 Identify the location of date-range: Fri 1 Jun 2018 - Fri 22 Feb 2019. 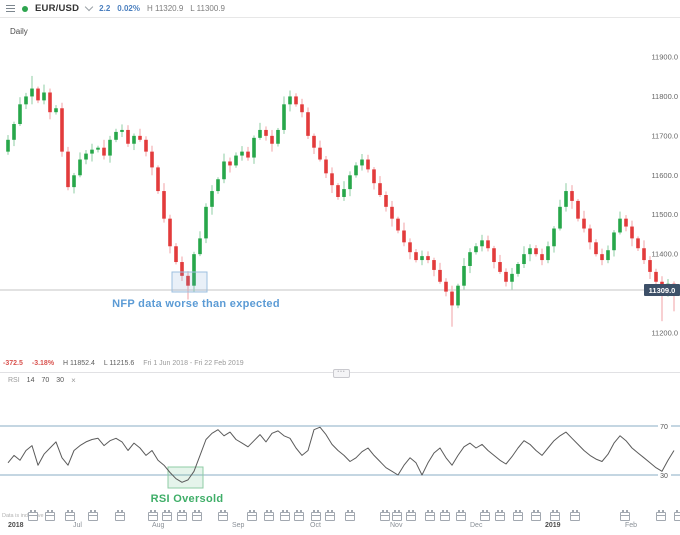
(193, 363).